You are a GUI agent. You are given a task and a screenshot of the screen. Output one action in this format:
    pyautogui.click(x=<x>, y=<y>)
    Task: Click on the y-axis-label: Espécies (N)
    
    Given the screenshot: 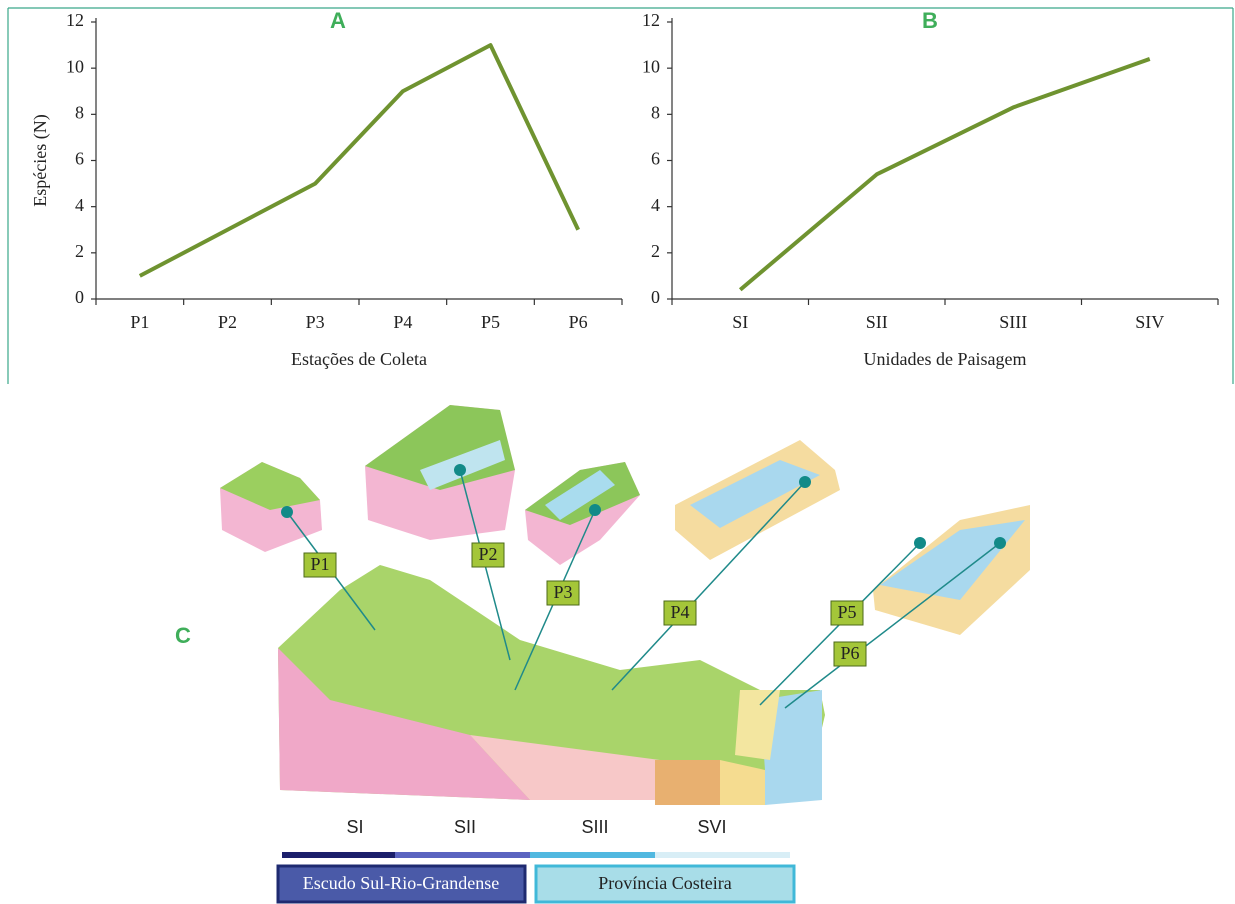 What is the action you would take?
    pyautogui.click(x=40, y=160)
    